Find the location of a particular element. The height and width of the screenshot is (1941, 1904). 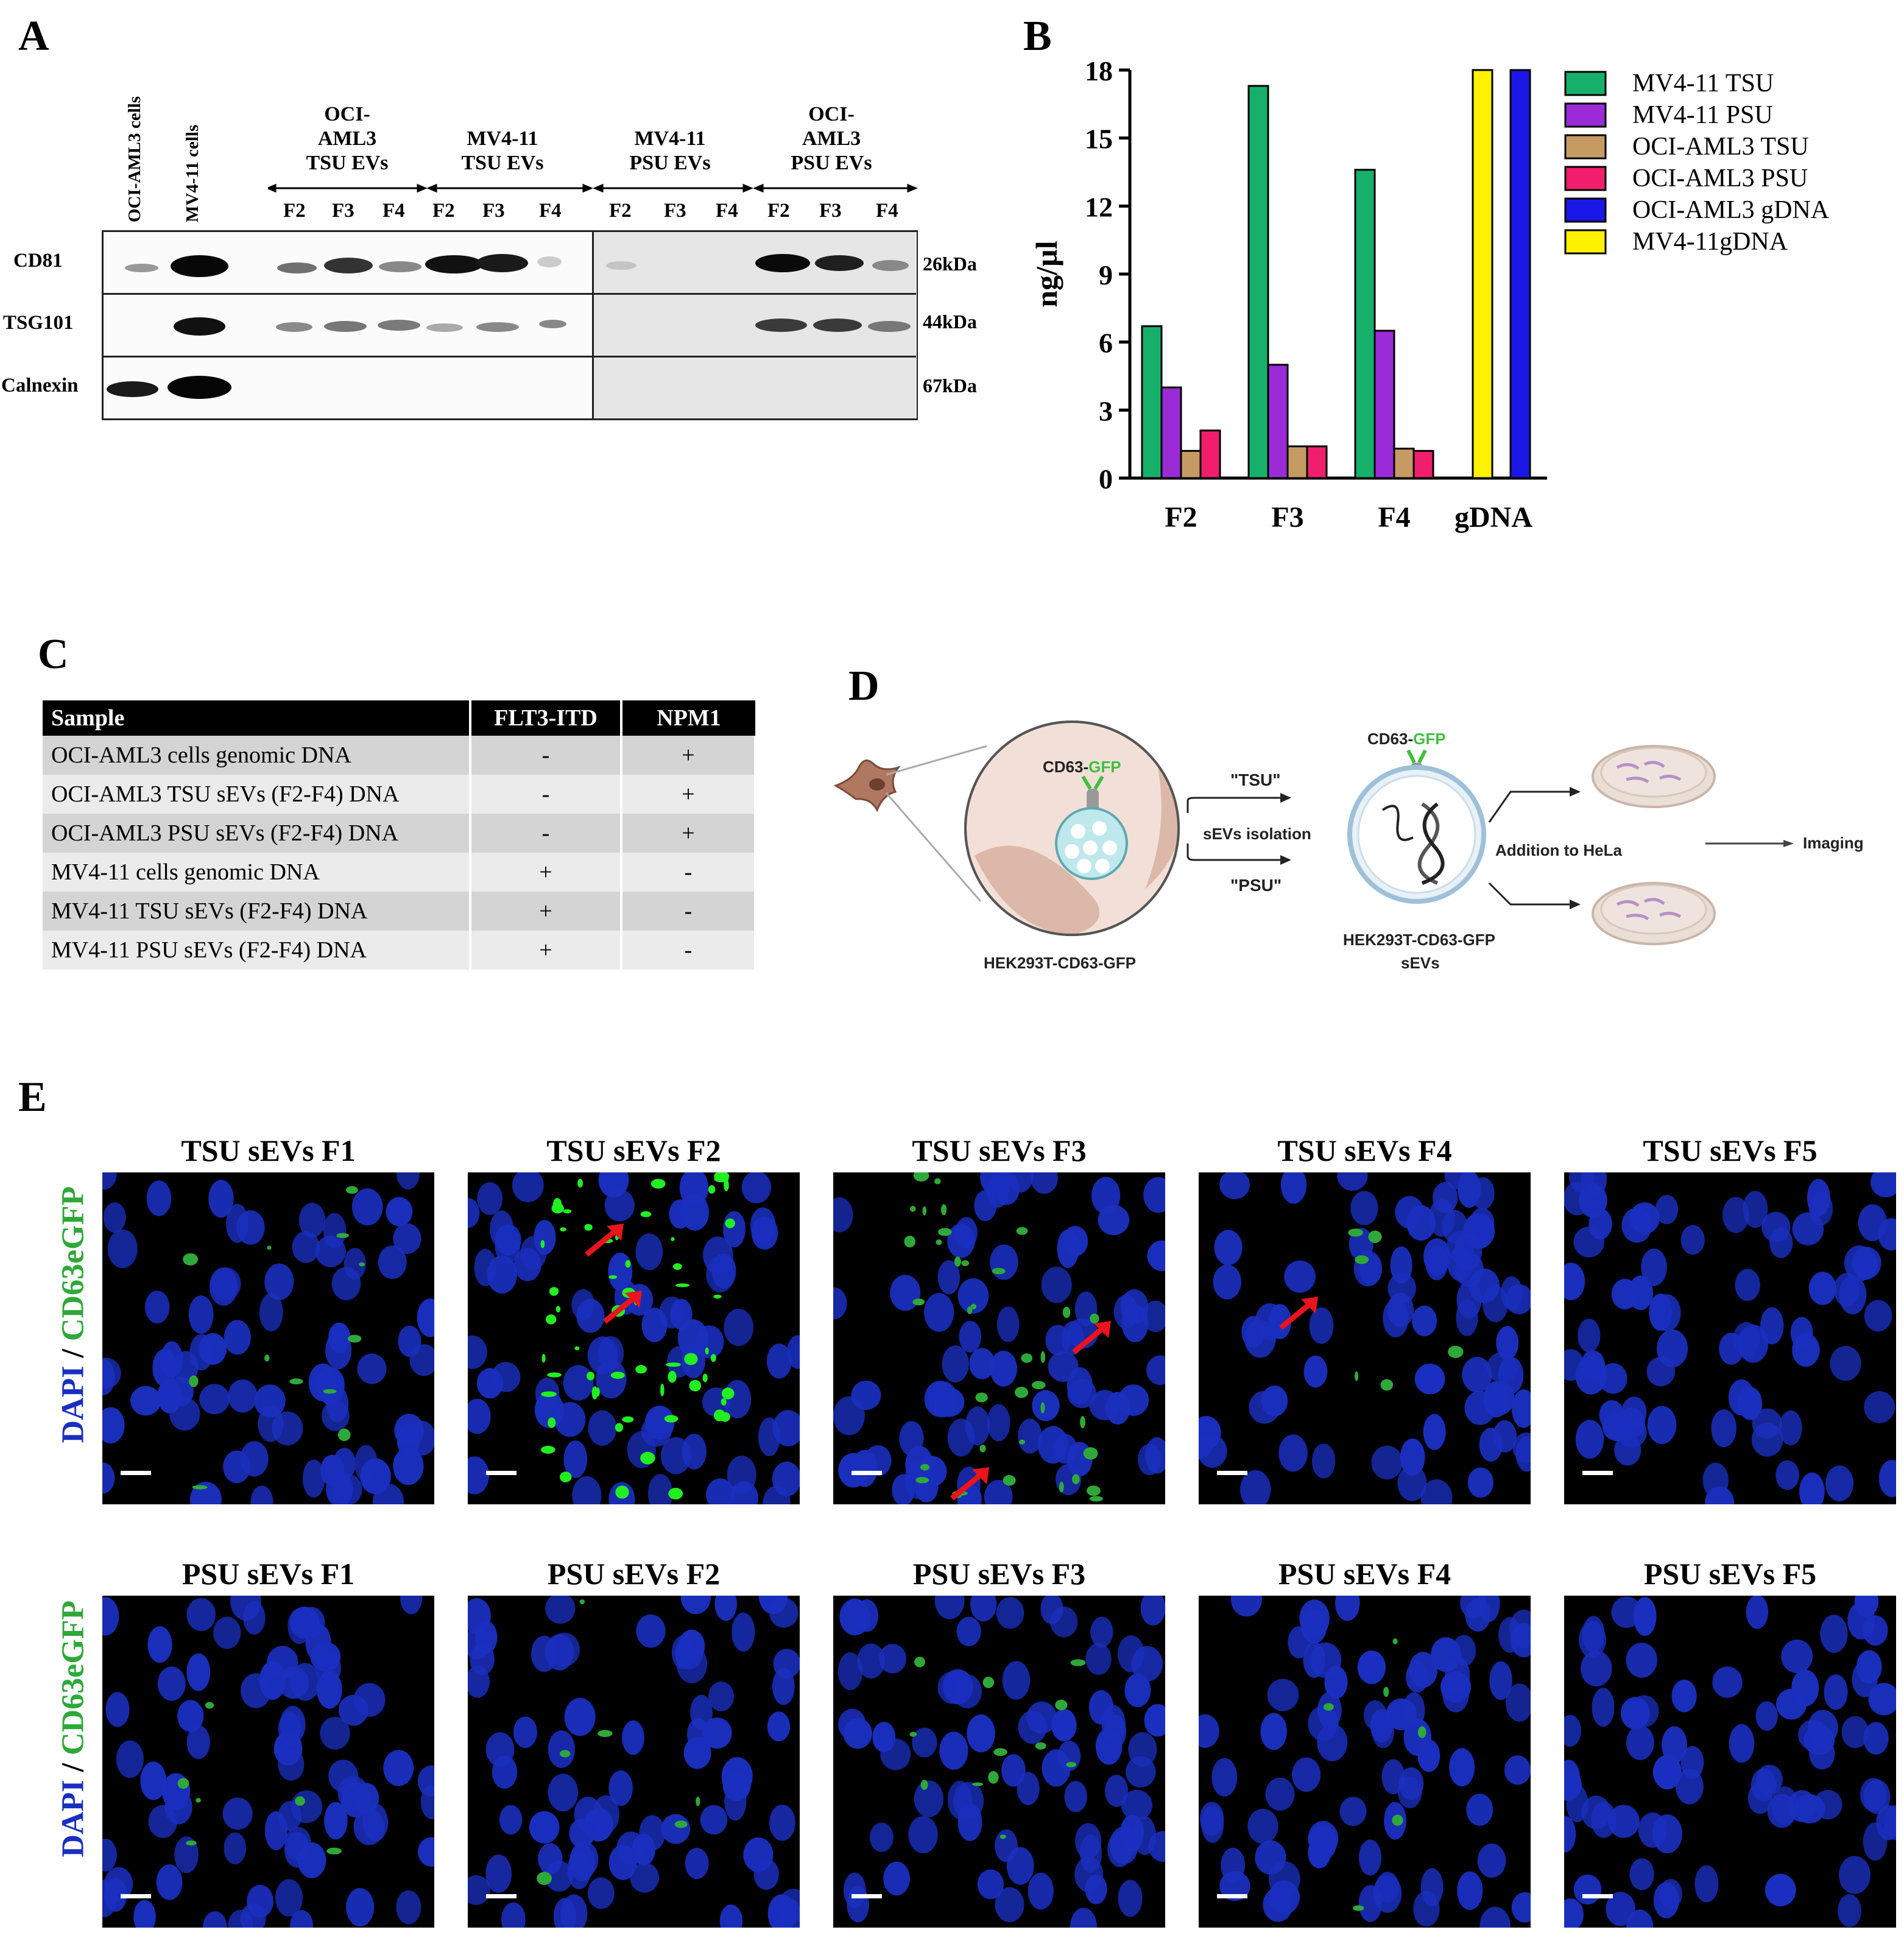

group-header-mv4-tsu: MV4-11 TSU EVs is located at coordinates (502, 150).